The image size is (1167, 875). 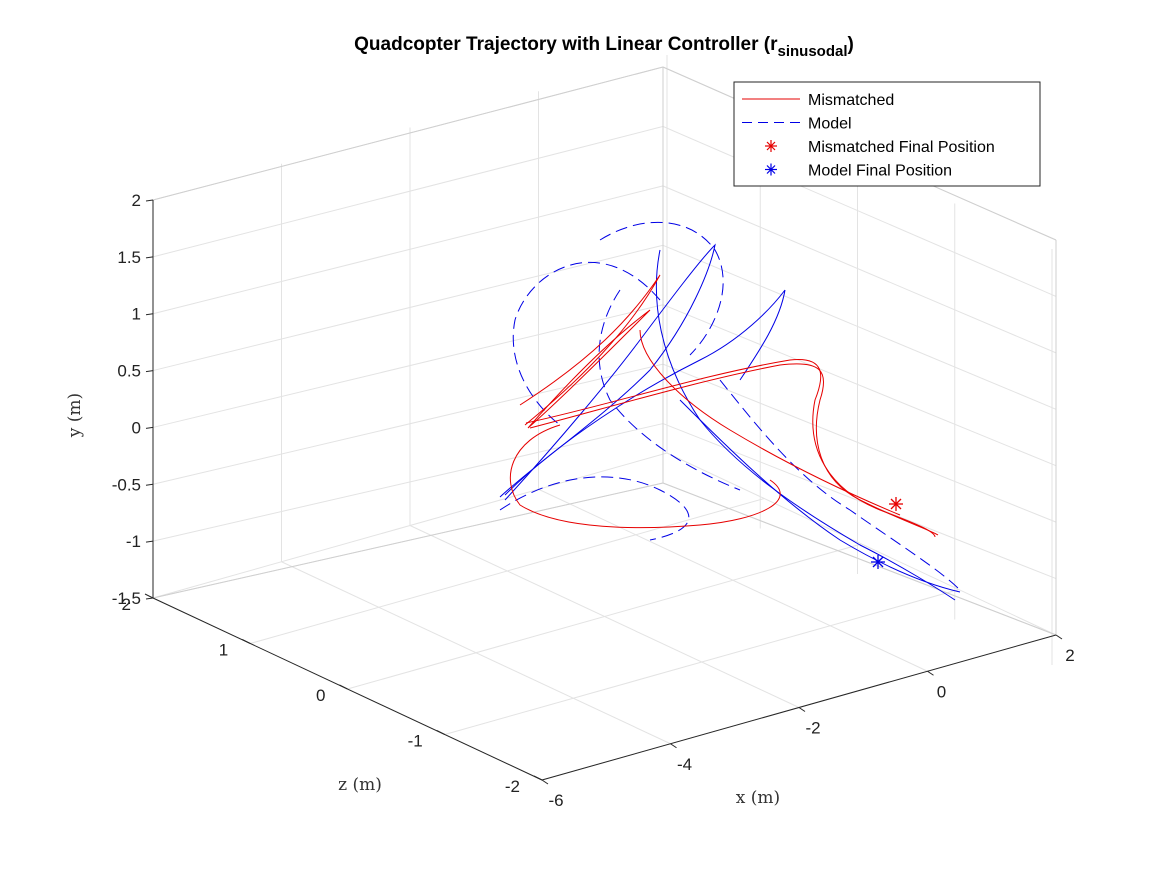 I want to click on tick-label-z-0: -2, so click(x=512, y=786).